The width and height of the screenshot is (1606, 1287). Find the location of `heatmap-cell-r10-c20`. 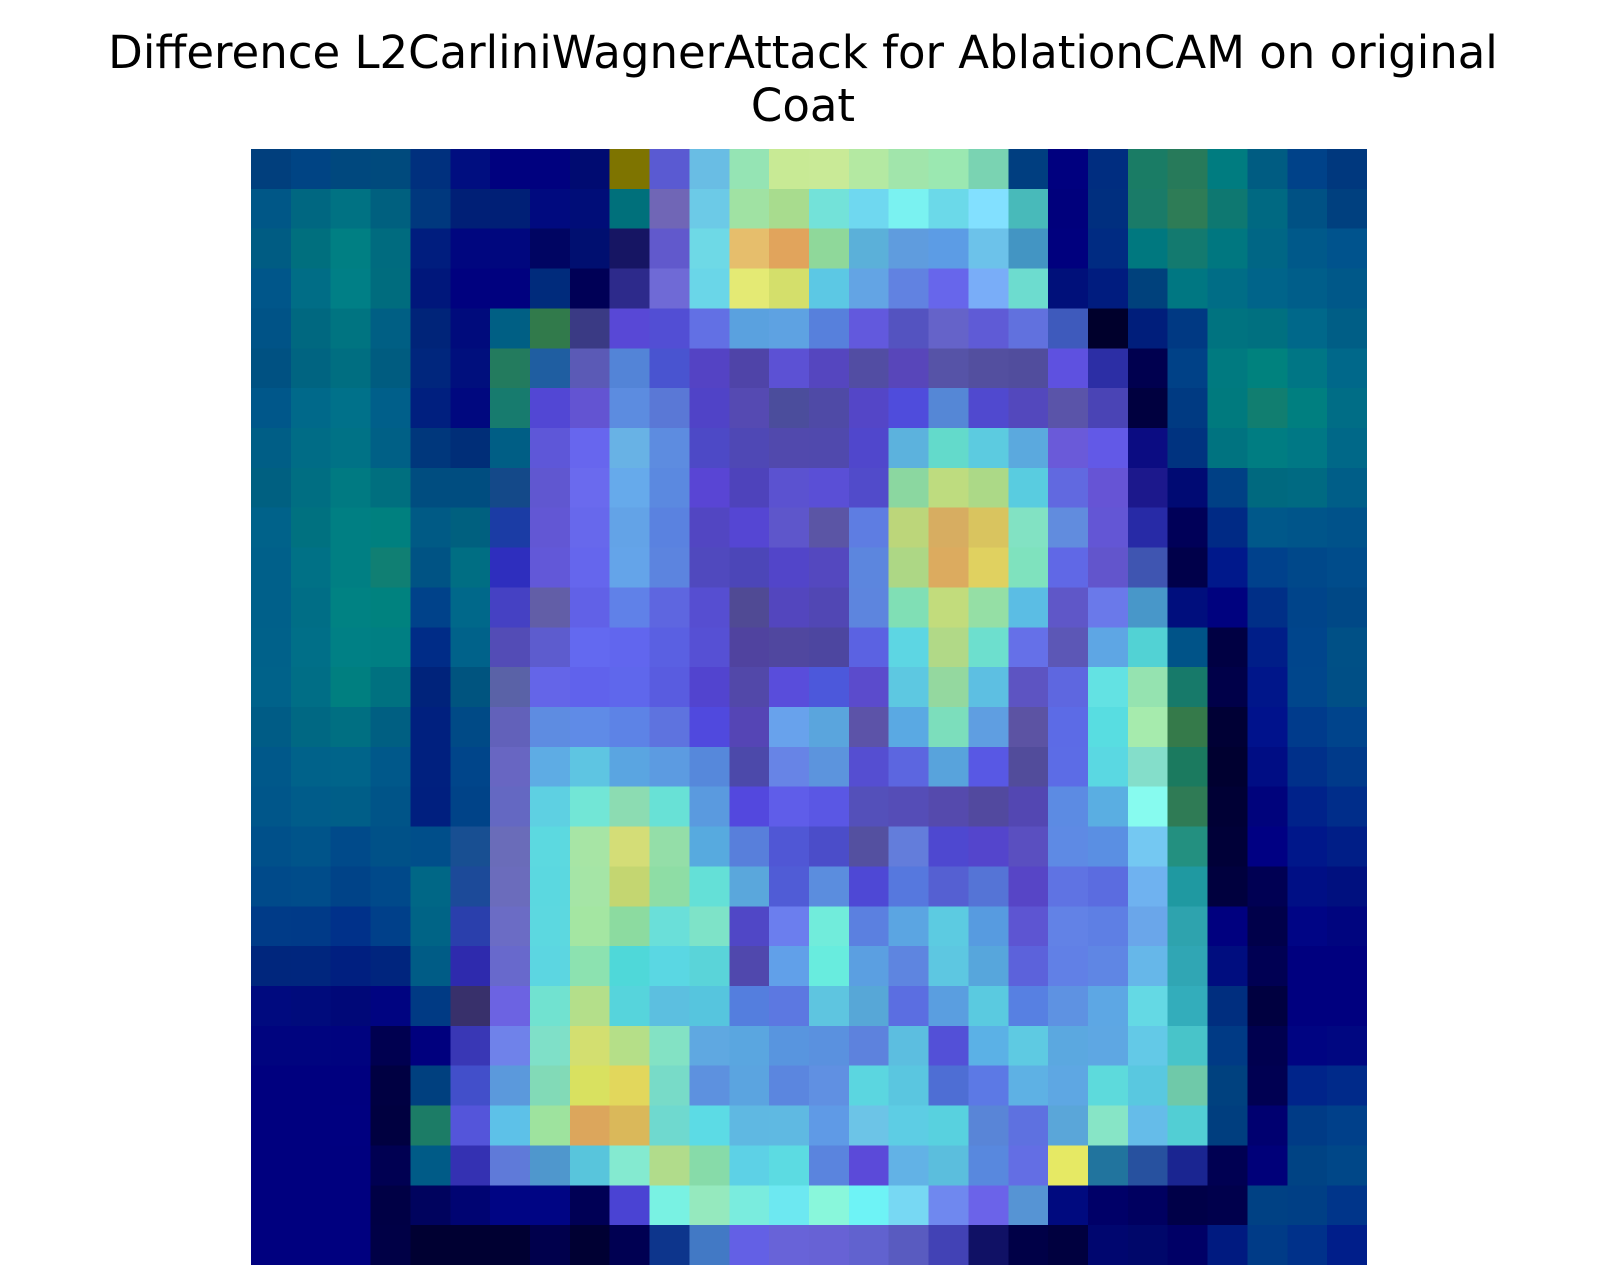

heatmap-cell-r10-c20 is located at coordinates (1068, 568).